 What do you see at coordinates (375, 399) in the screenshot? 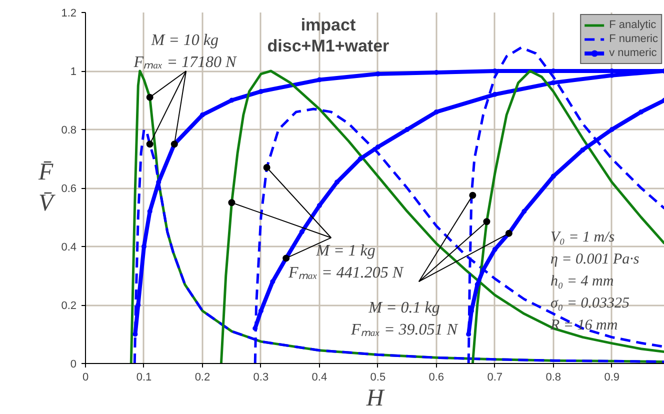
I see `x-axis-title: H` at bounding box center [375, 399].